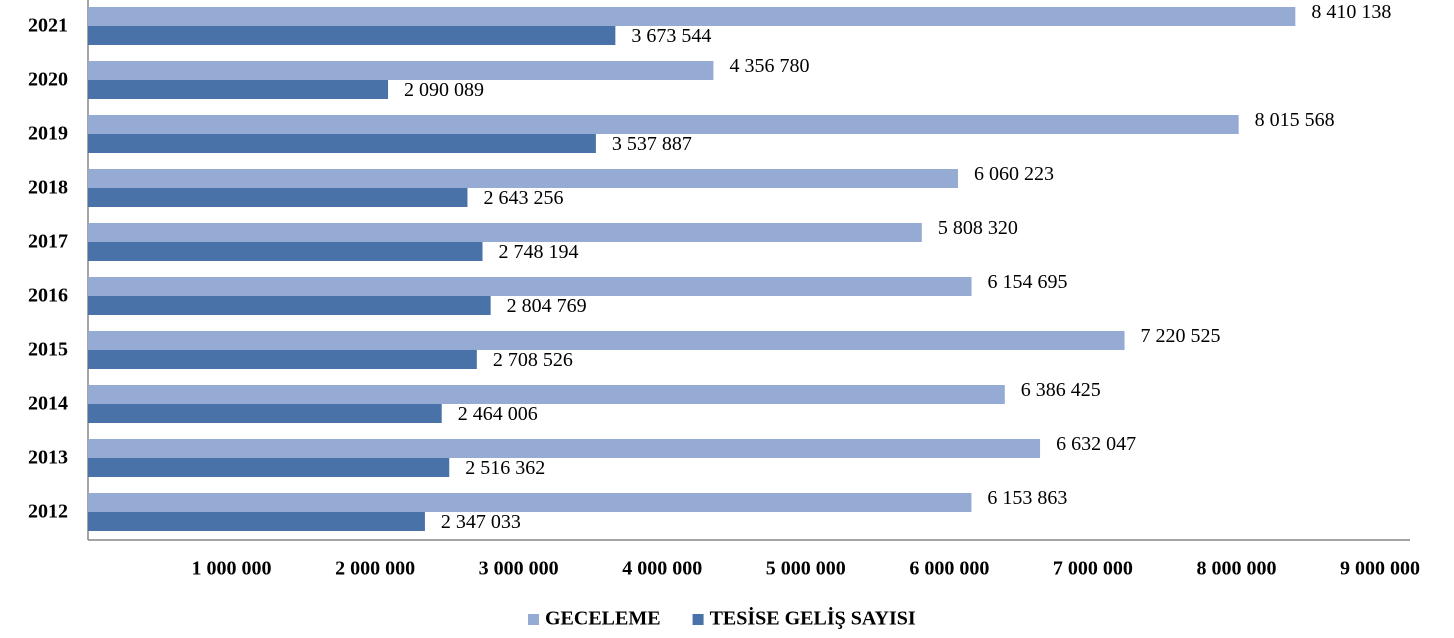 The height and width of the screenshot is (638, 1454). Describe the element at coordinates (806, 569) in the screenshot. I see `x-tick-label: 5 000 000` at that location.